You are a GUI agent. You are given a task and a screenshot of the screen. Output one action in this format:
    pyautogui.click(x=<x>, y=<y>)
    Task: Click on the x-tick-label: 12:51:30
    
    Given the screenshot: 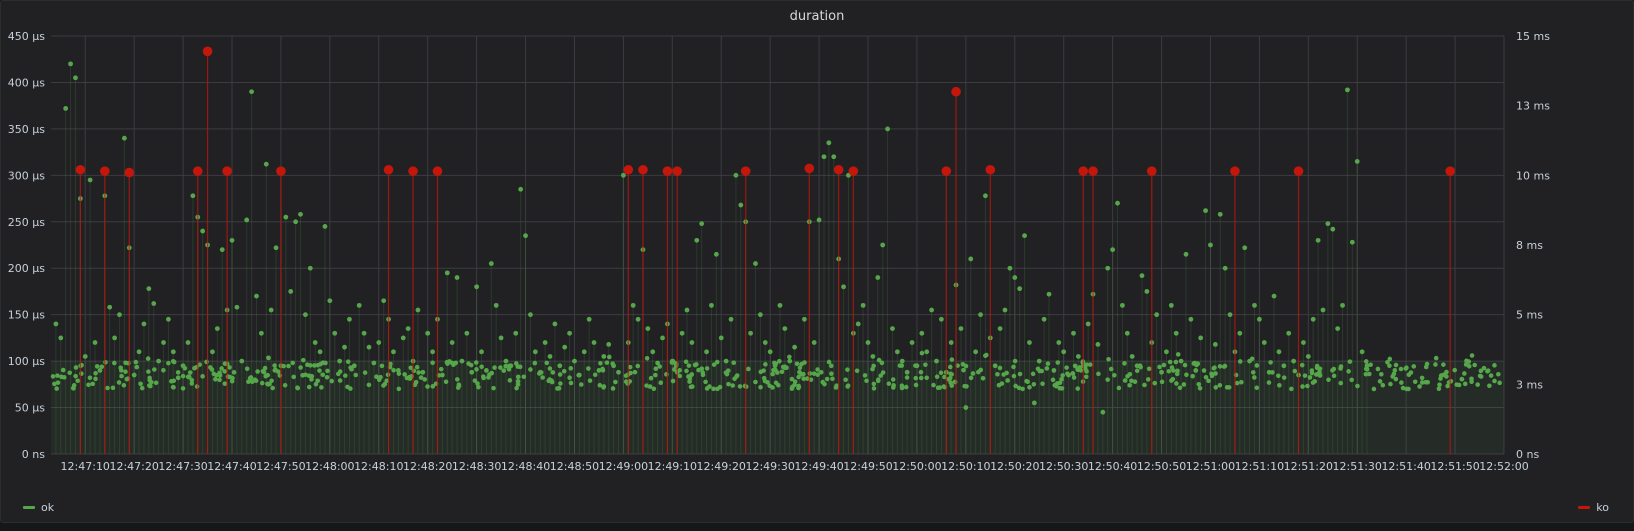 What is the action you would take?
    pyautogui.click(x=1357, y=466)
    